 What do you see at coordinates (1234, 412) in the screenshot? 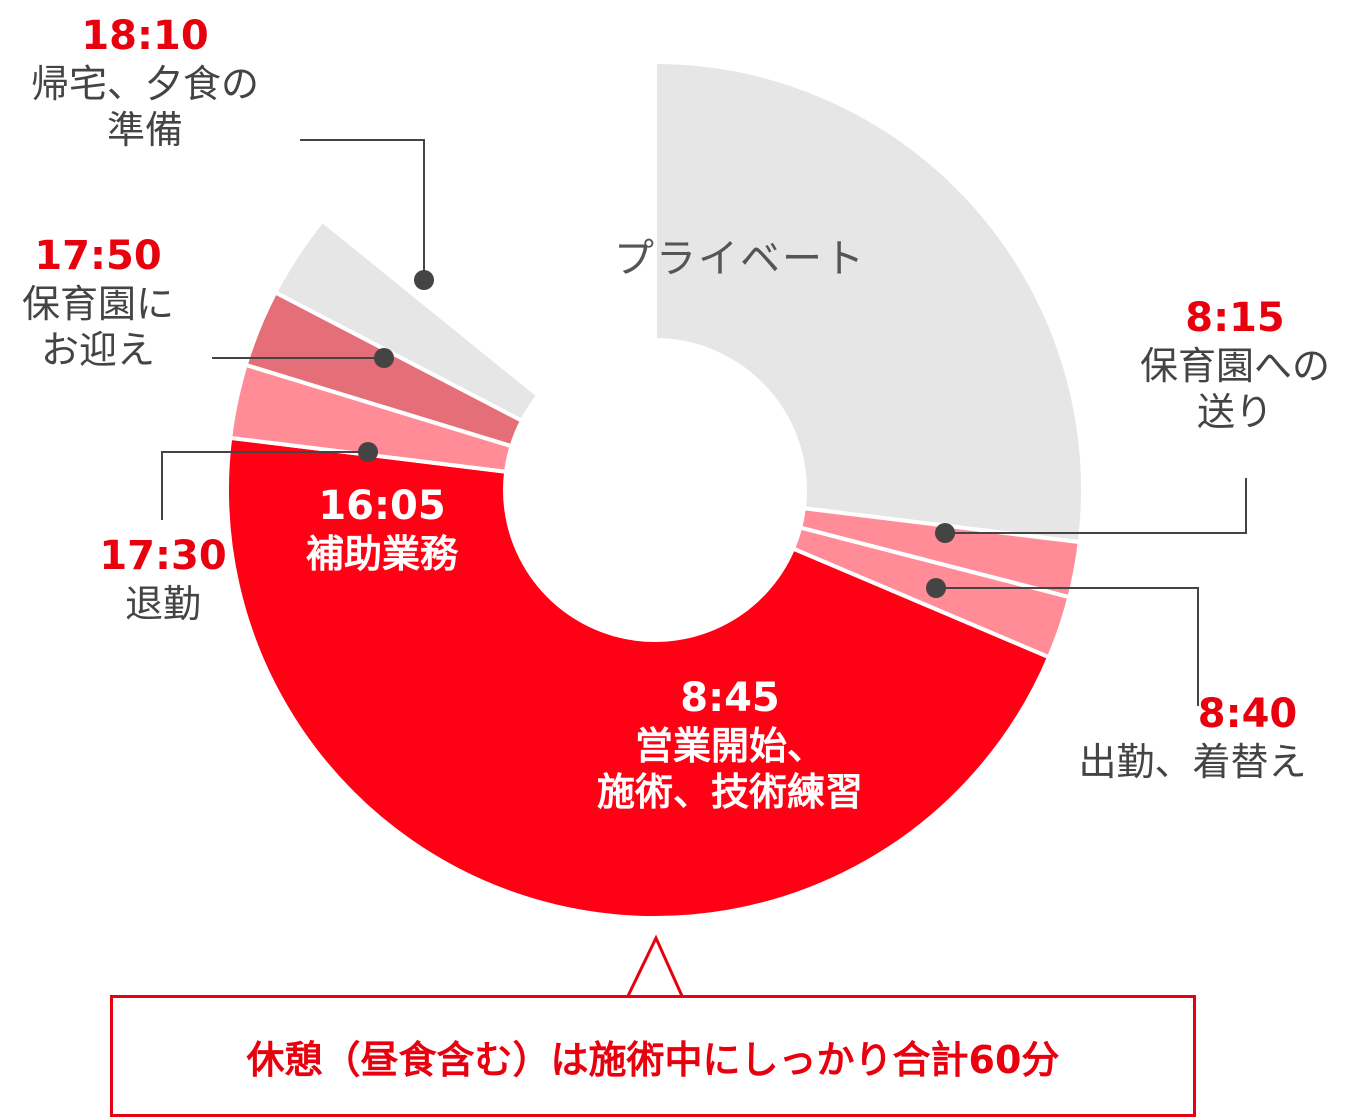
I see `activity-text: 送り` at bounding box center [1234, 412].